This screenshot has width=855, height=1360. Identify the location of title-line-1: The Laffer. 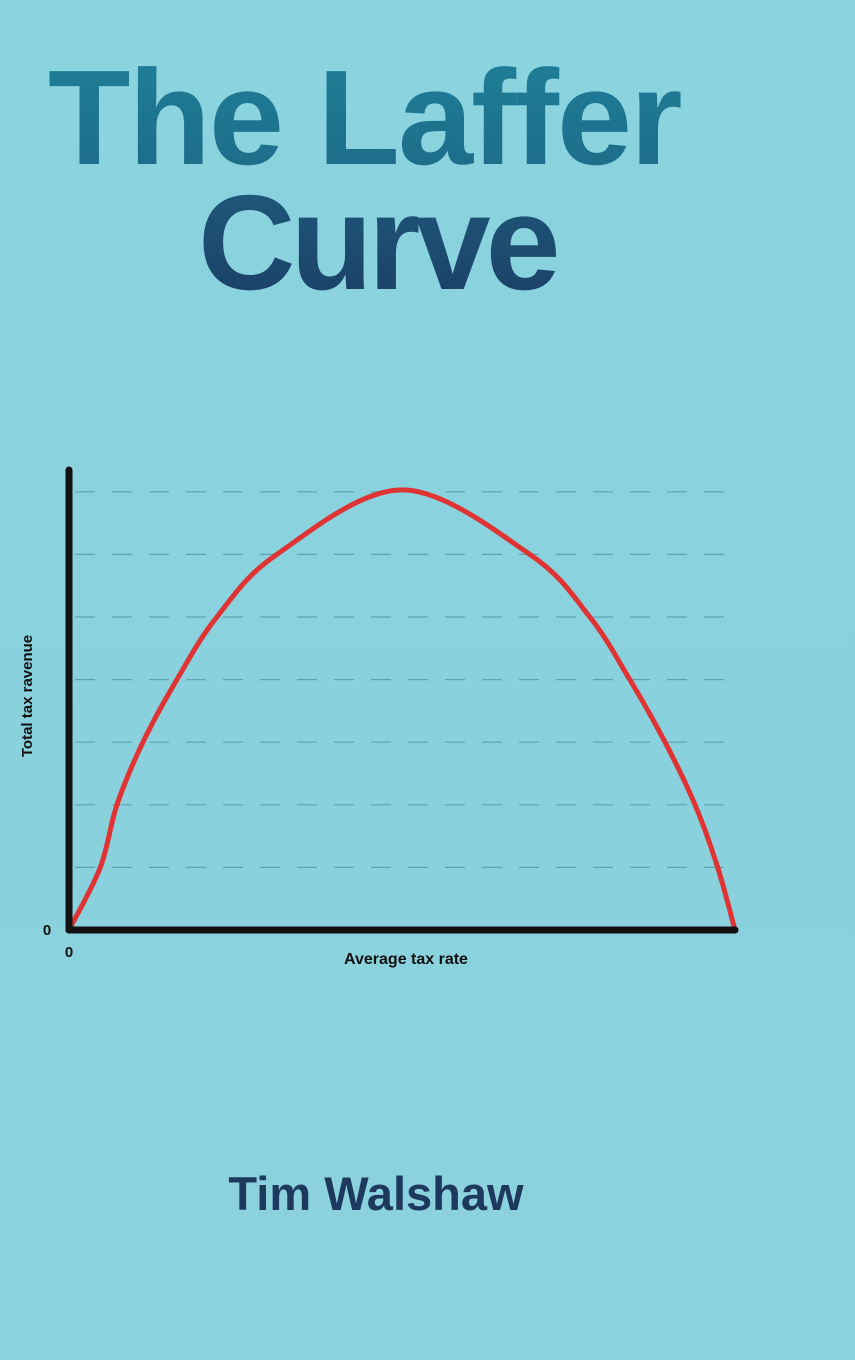
(365, 117).